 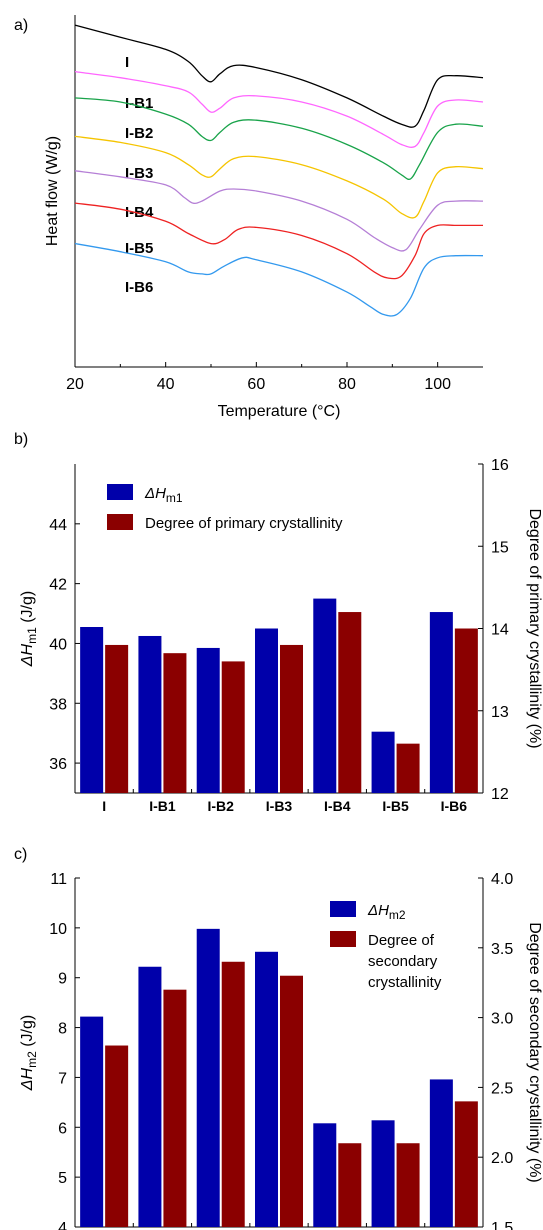 What do you see at coordinates (150, 1096) in the screenshot?
I see `bar-m2-i-b1` at bounding box center [150, 1096].